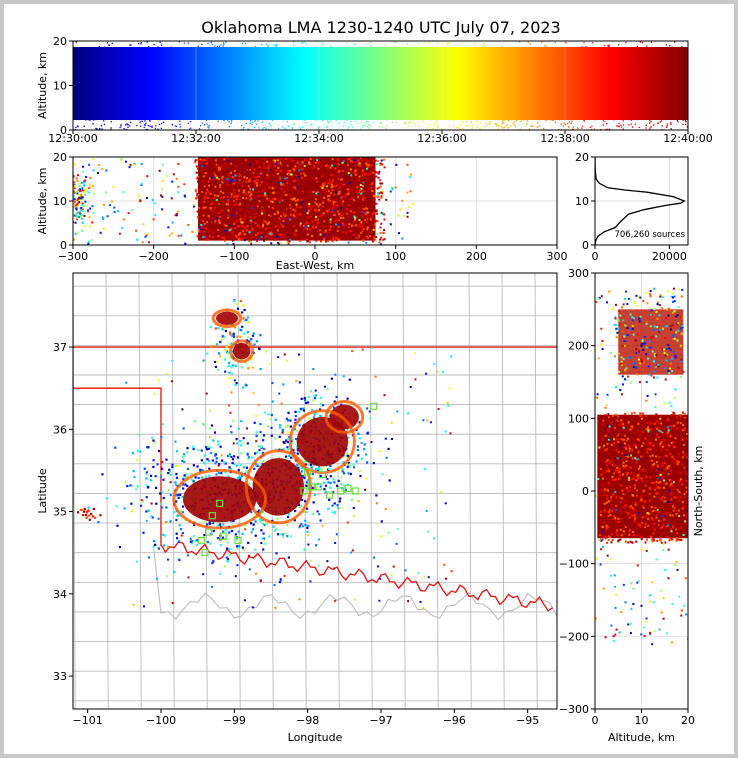 This screenshot has height=758, width=738. Describe the element at coordinates (322, 441) in the screenshot. I see `storm-core-edge` at that location.